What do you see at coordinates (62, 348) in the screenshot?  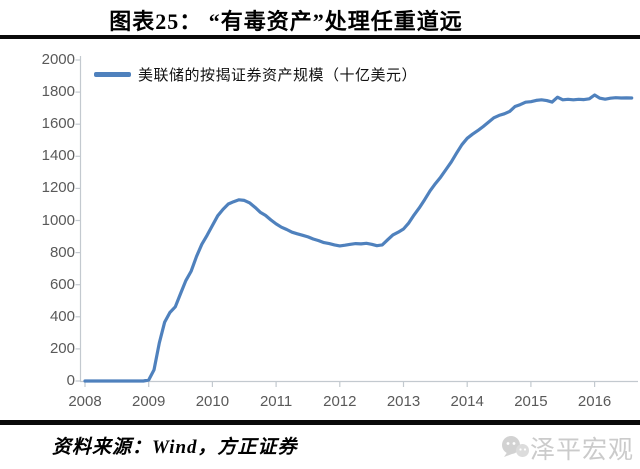 I see `y-tick-label: 200` at bounding box center [62, 348].